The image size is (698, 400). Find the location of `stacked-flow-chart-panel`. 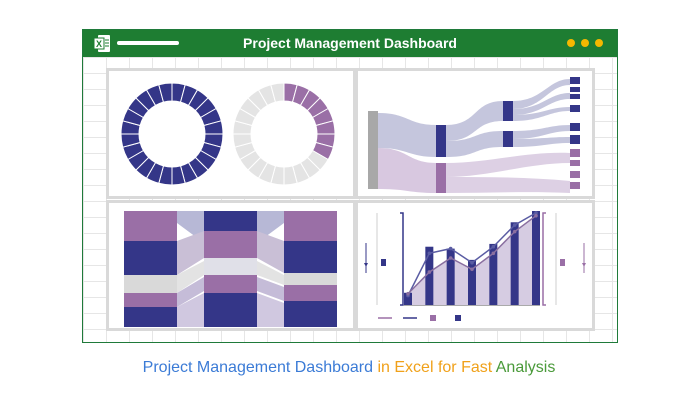

stacked-flow-chart-panel is located at coordinates (231, 265).